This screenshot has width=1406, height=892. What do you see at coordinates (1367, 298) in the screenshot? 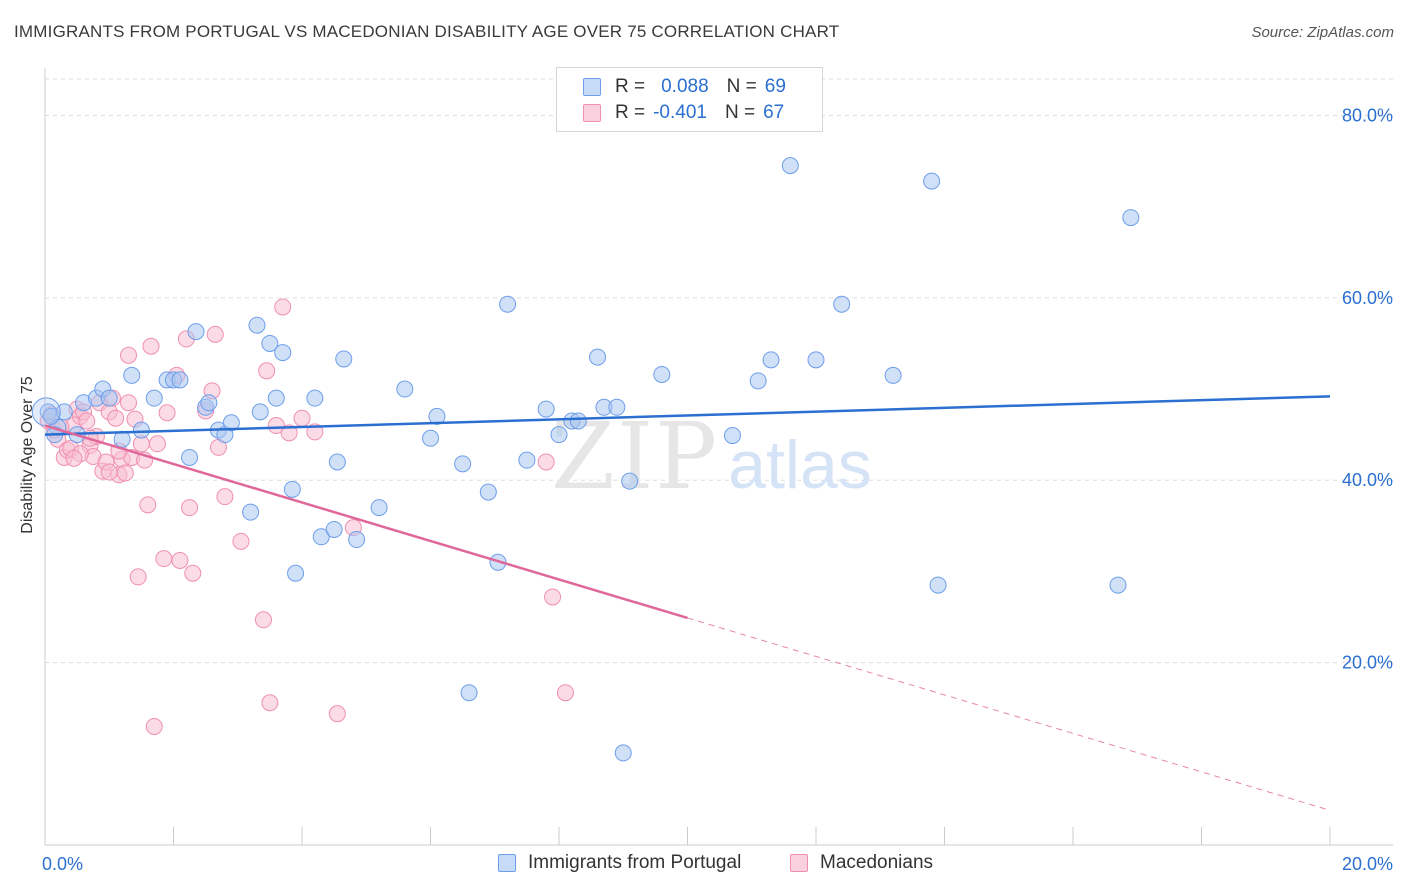
I see `y-tick-label: 60.0%` at bounding box center [1367, 298].